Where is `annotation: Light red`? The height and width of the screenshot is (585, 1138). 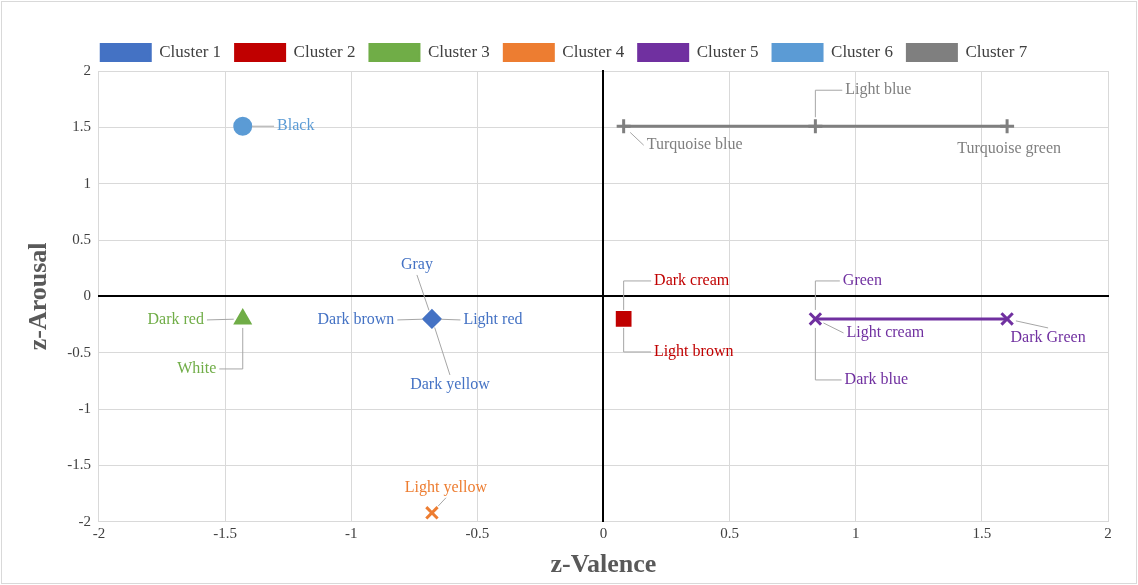
annotation: Light red is located at coordinates (493, 319).